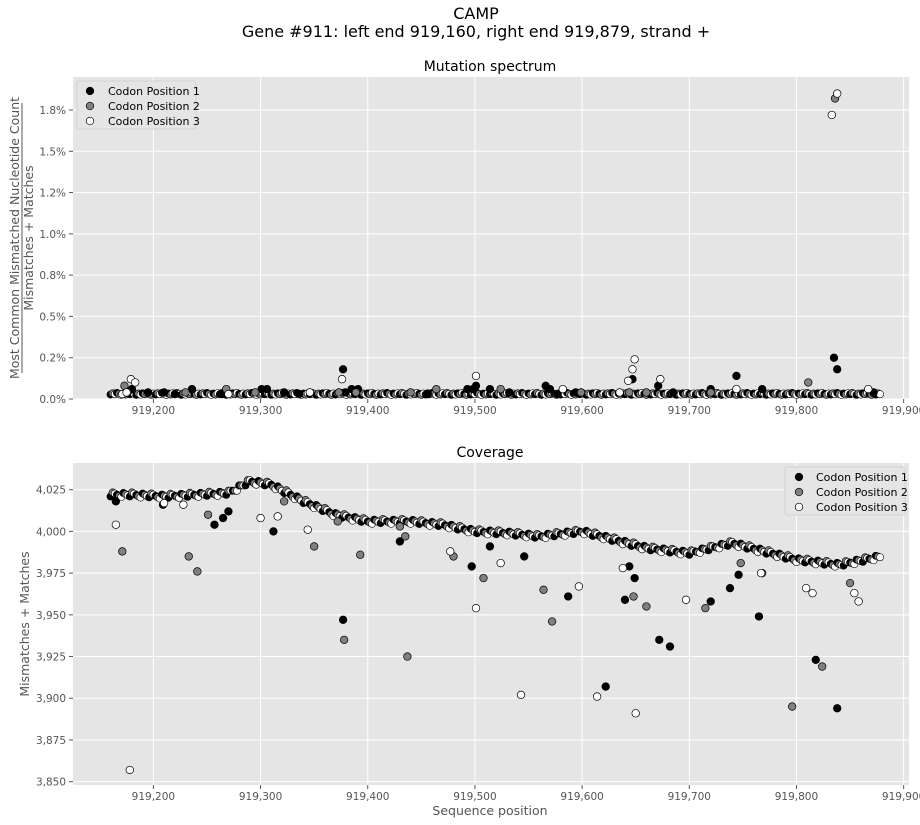  Describe the element at coordinates (367, 411) in the screenshot. I see `x-tick-label: 919,400` at that location.